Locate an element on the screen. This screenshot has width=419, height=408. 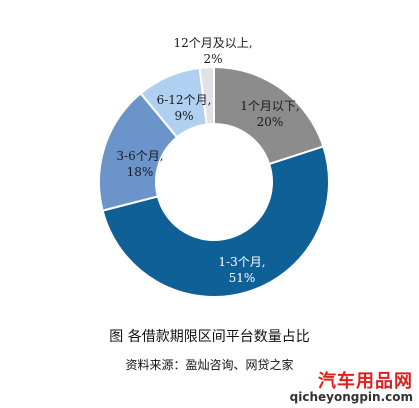
watermark-title: 汽车用品网 is located at coordinates (365, 381).